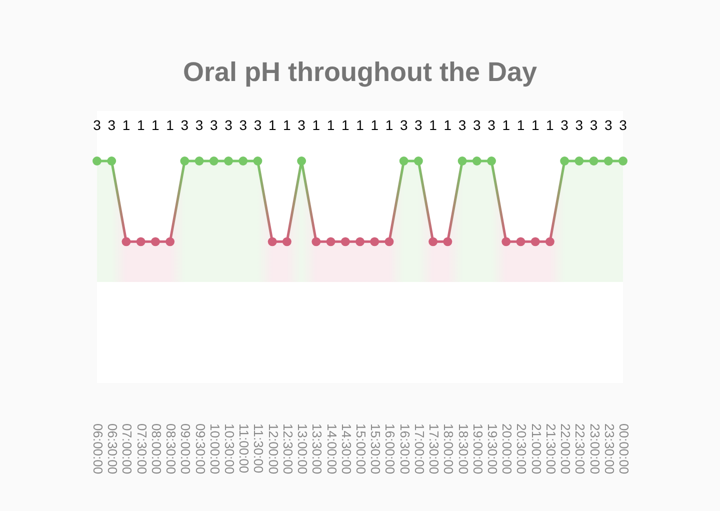 This screenshot has width=720, height=511. Describe the element at coordinates (156, 449) in the screenshot. I see `x-tick-label: 08:00:00` at that location.